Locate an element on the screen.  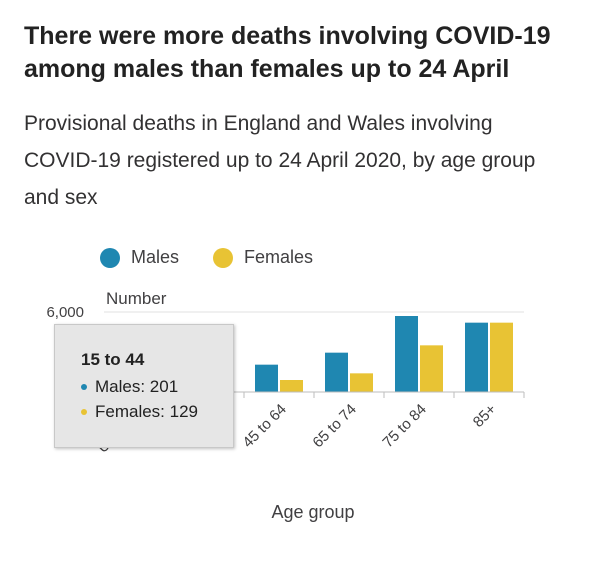
chart-legend: Males Females is located at coordinates (223, 257).